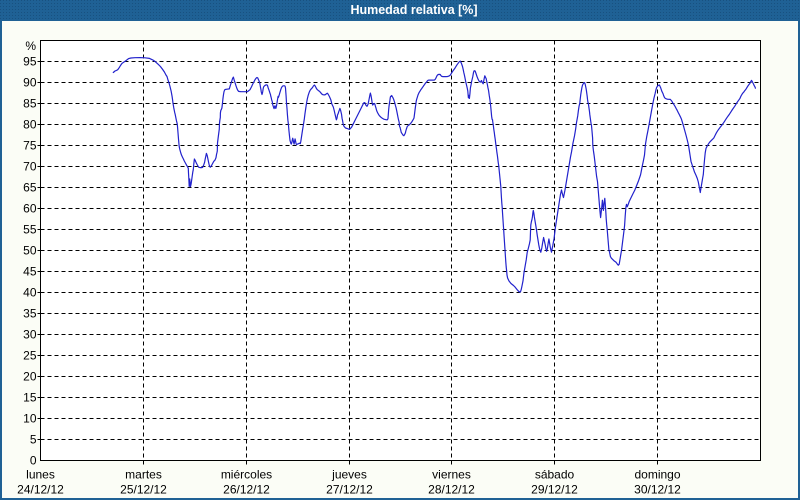 The width and height of the screenshot is (800, 500). I want to click on svg-text: lunes, so click(40, 475).